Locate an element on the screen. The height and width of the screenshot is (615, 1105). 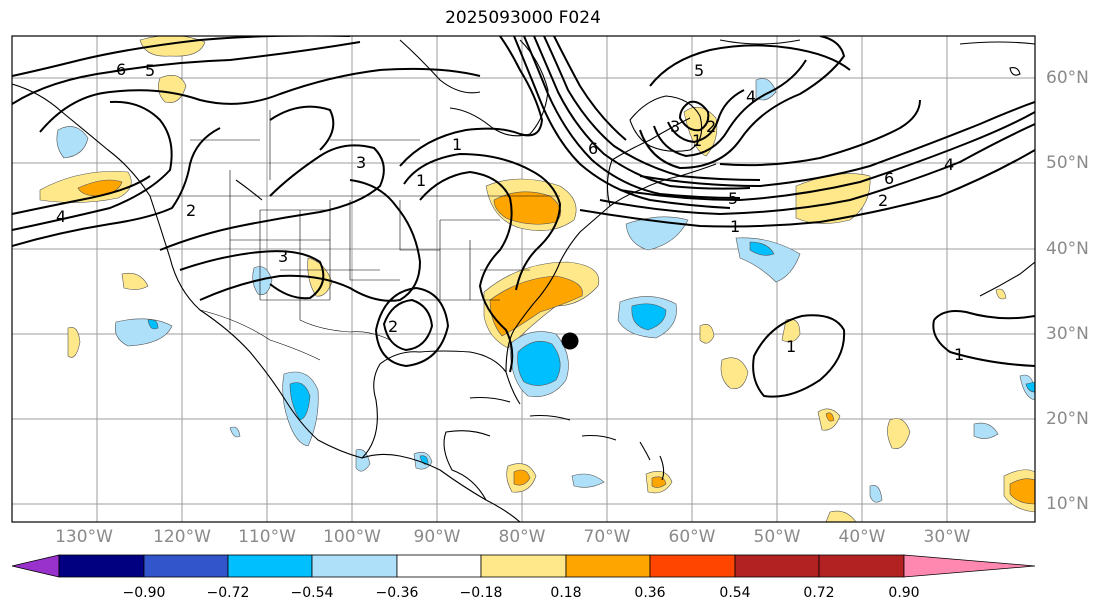
colorbar is located at coordinates (523, 566).